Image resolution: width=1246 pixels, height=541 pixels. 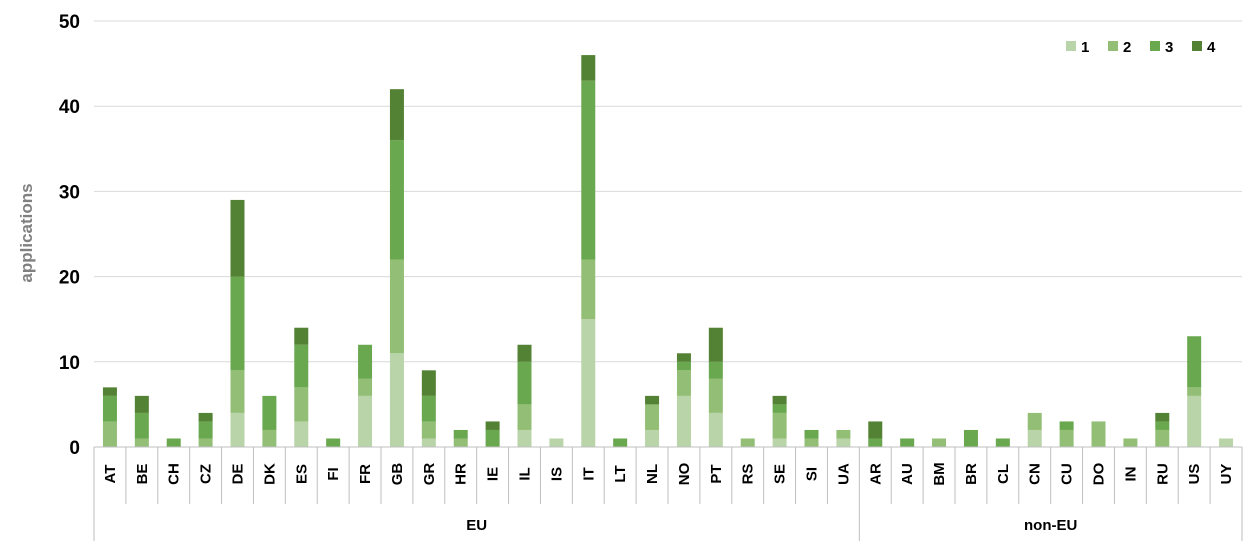 I want to click on x-tick-label: SI, so click(x=812, y=474).